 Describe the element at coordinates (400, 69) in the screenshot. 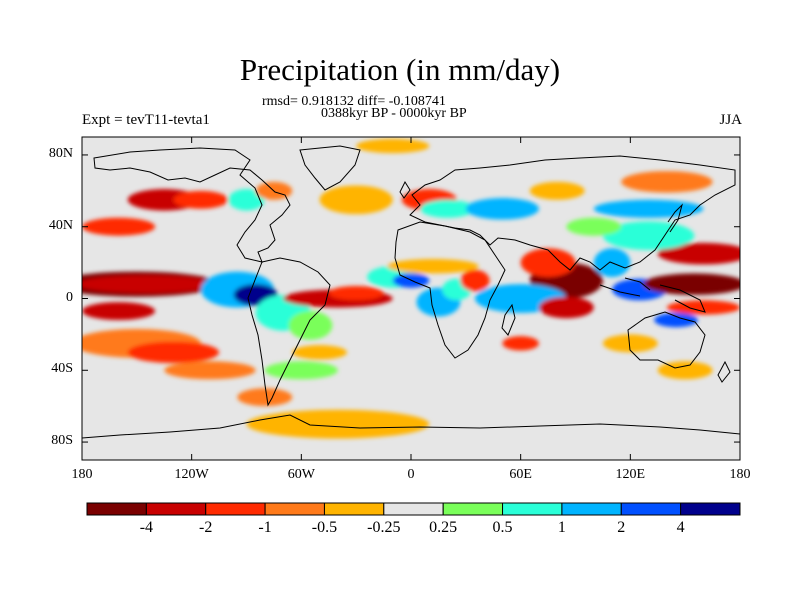

I see `chart-title: Precipitation (in mm/day)` at that location.